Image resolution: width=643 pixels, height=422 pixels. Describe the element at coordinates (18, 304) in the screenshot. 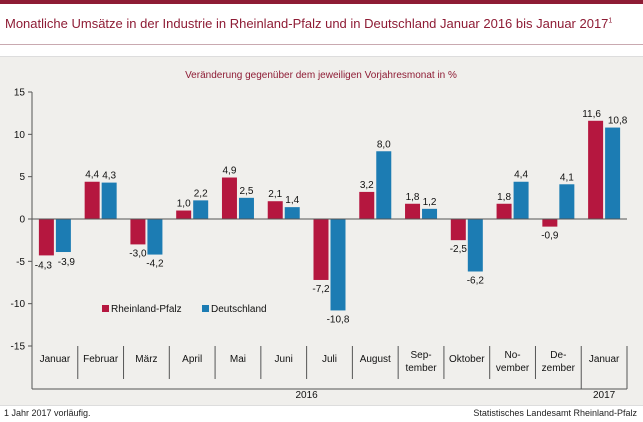

I see `y-tick-label: -10` at that location.